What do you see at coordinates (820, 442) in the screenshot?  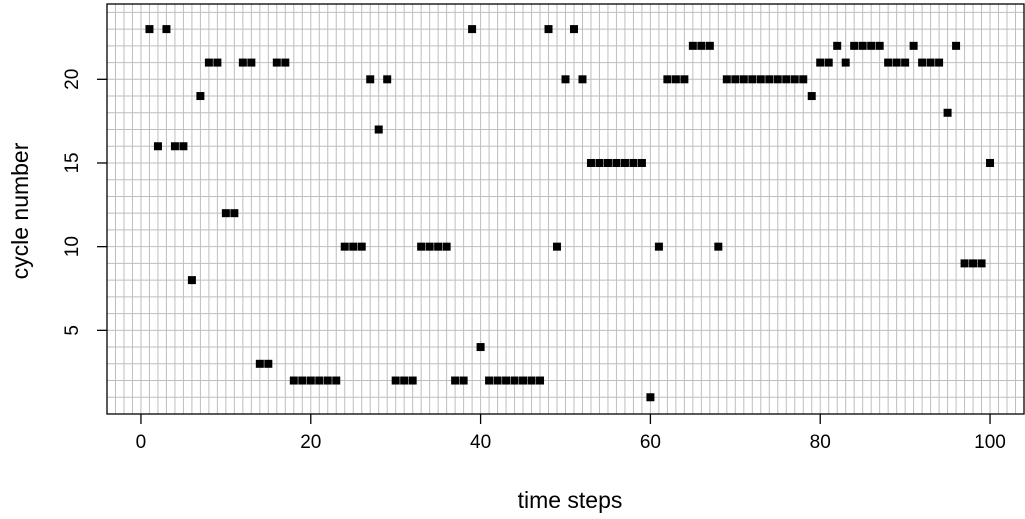 I see `x-tick-label: 80` at bounding box center [820, 442].